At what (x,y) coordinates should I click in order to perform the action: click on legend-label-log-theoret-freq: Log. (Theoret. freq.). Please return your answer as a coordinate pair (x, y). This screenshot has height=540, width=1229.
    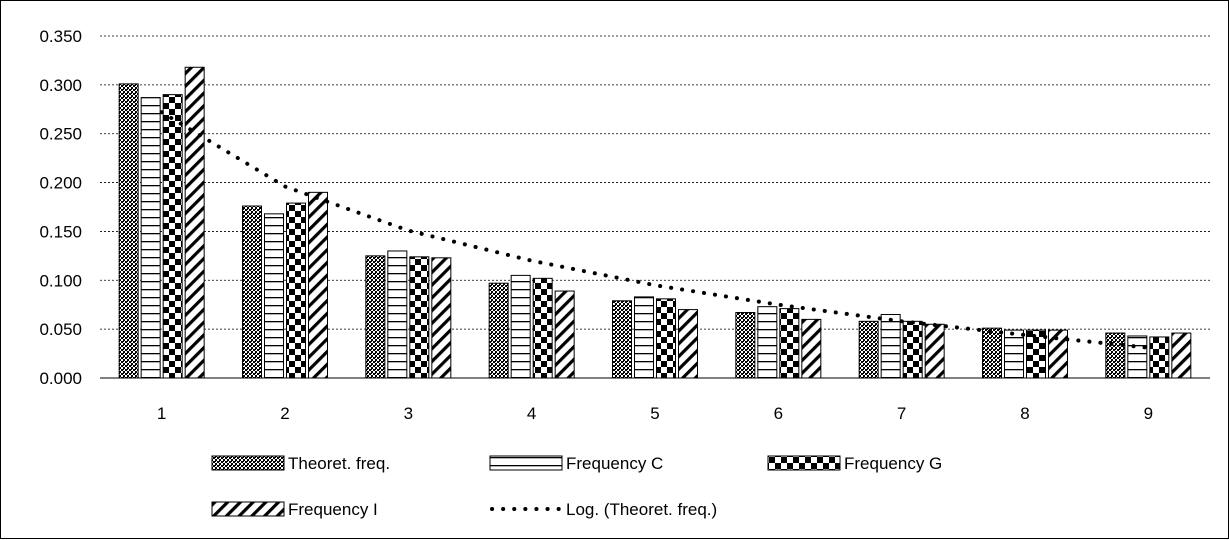
    Looking at the image, I should click on (641, 509).